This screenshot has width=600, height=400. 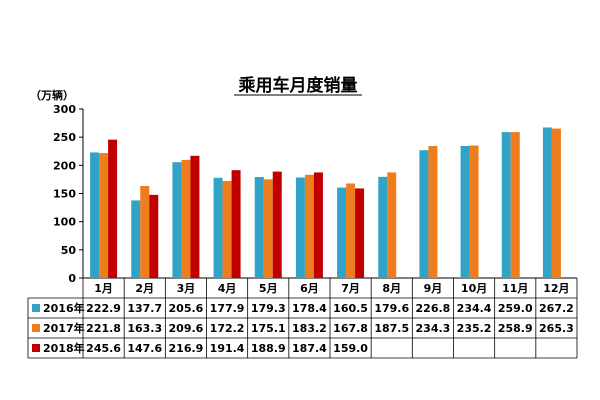 I want to click on table-cell: 137.7, so click(x=144, y=308).